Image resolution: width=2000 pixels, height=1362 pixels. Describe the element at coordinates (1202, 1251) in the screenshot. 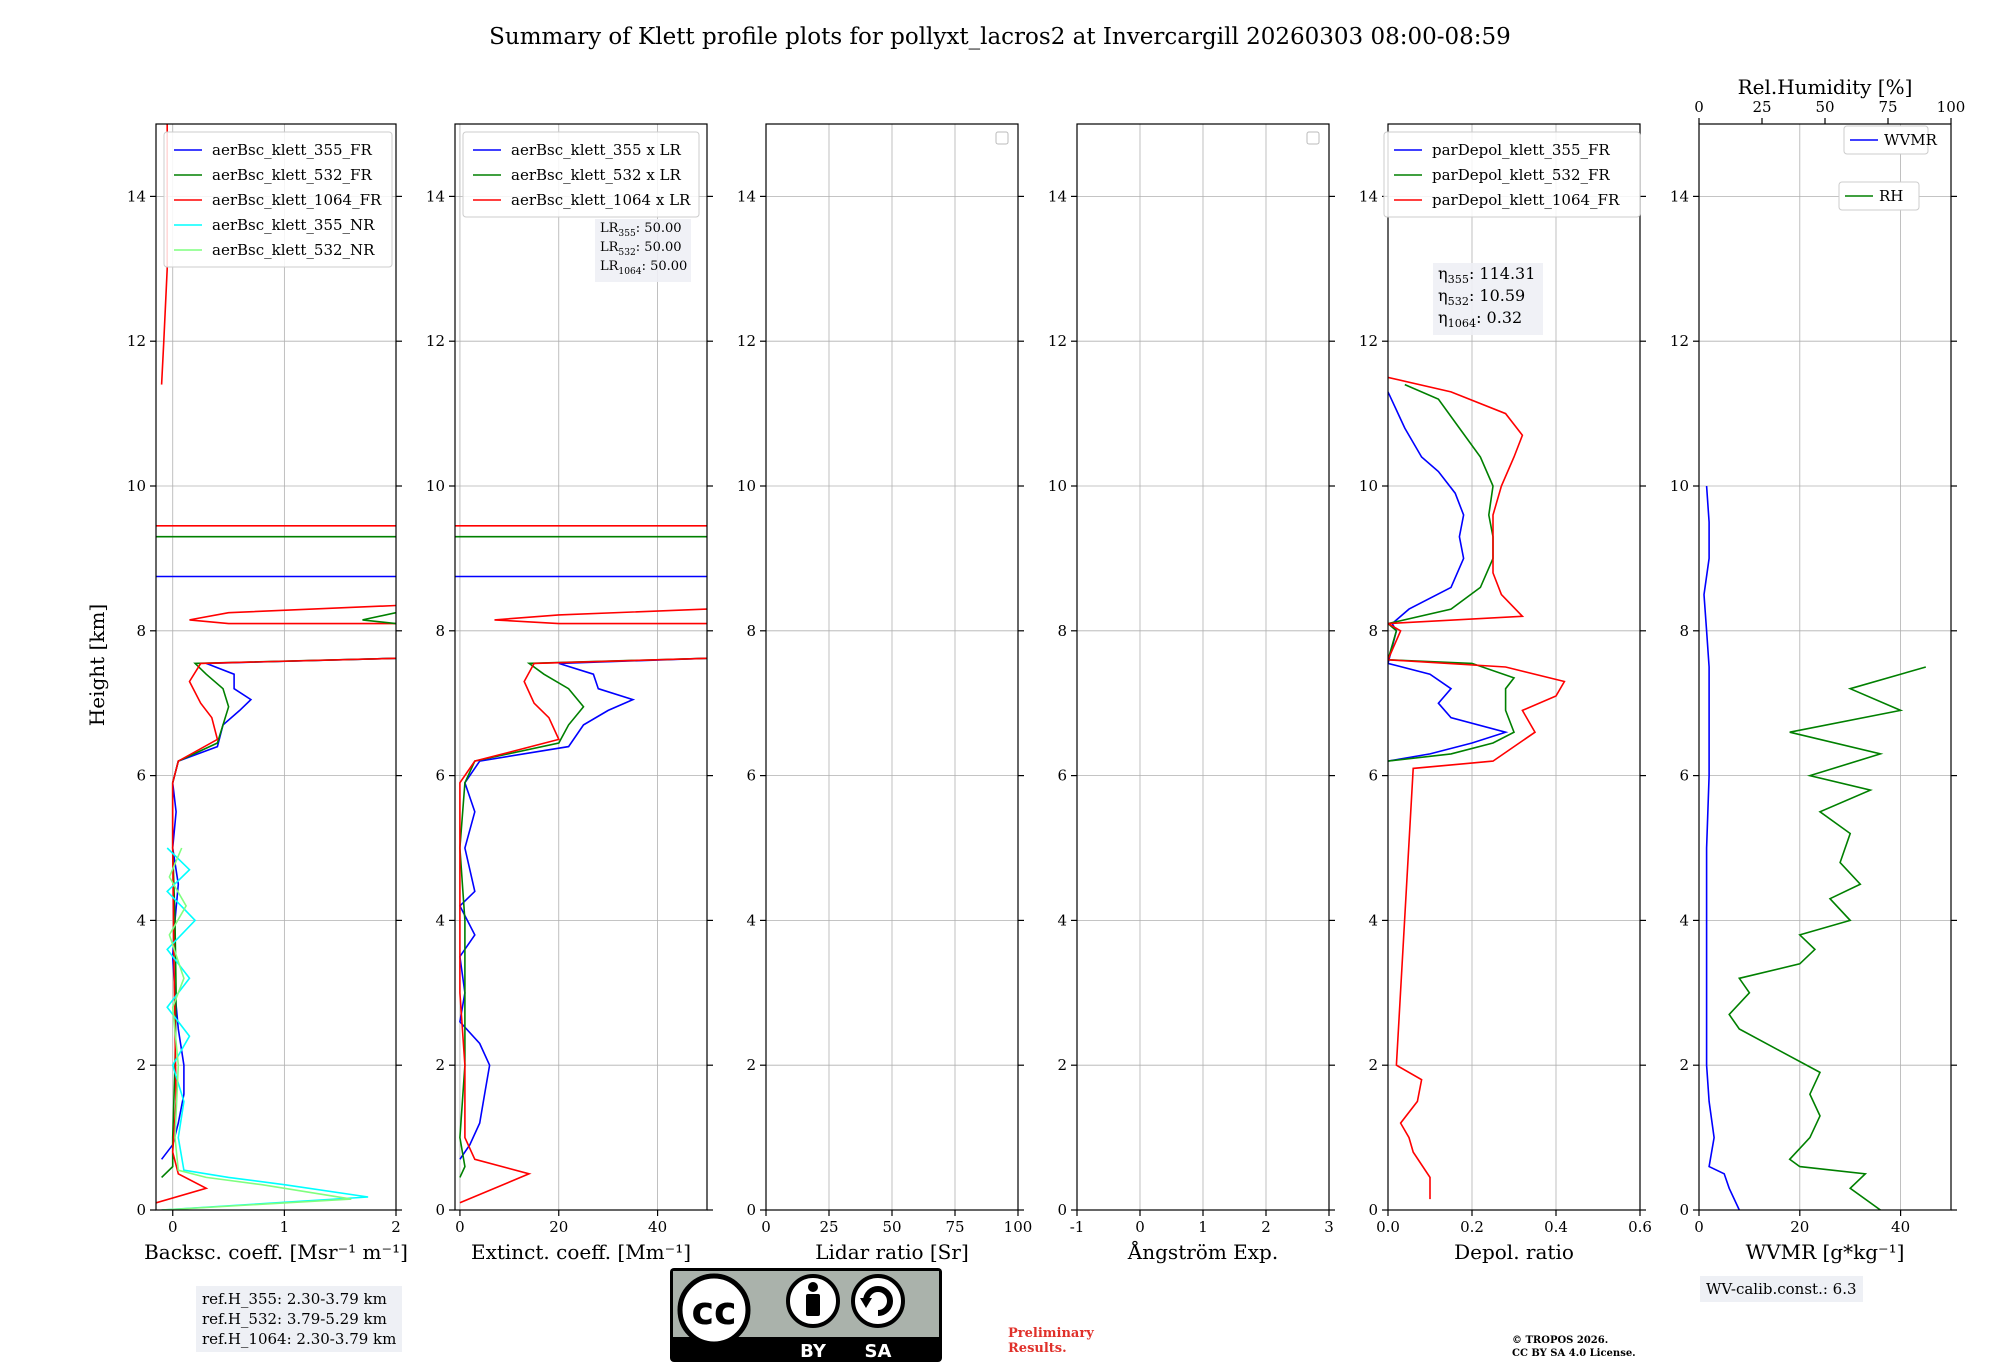

I see `x-axis-label: Ångström Exp.` at that location.